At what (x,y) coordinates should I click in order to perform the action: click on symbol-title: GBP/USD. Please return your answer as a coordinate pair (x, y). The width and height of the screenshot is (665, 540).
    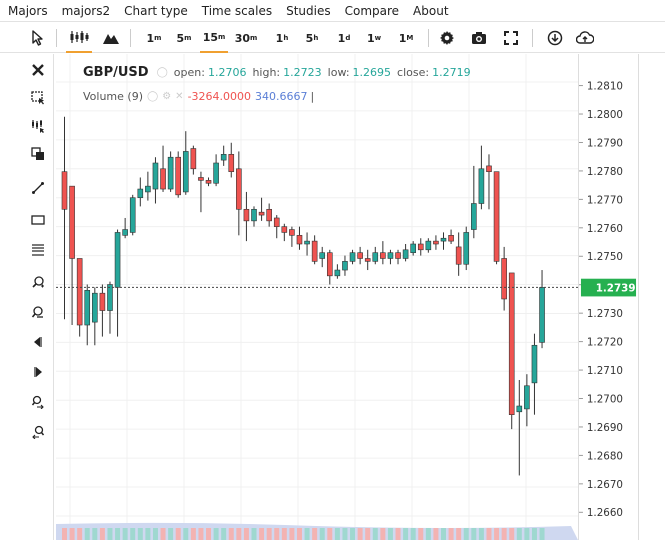
    Looking at the image, I should click on (116, 72).